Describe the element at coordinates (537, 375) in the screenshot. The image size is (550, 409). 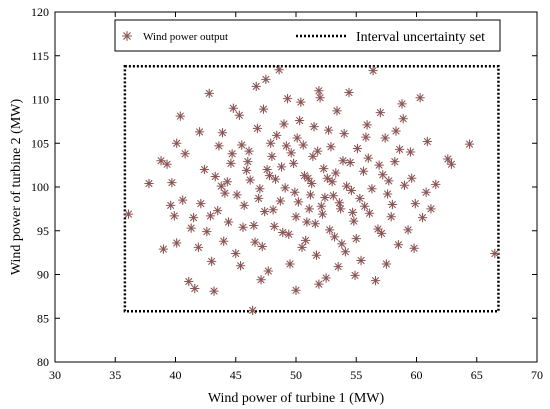
I see `x-tick-label: 70` at that location.